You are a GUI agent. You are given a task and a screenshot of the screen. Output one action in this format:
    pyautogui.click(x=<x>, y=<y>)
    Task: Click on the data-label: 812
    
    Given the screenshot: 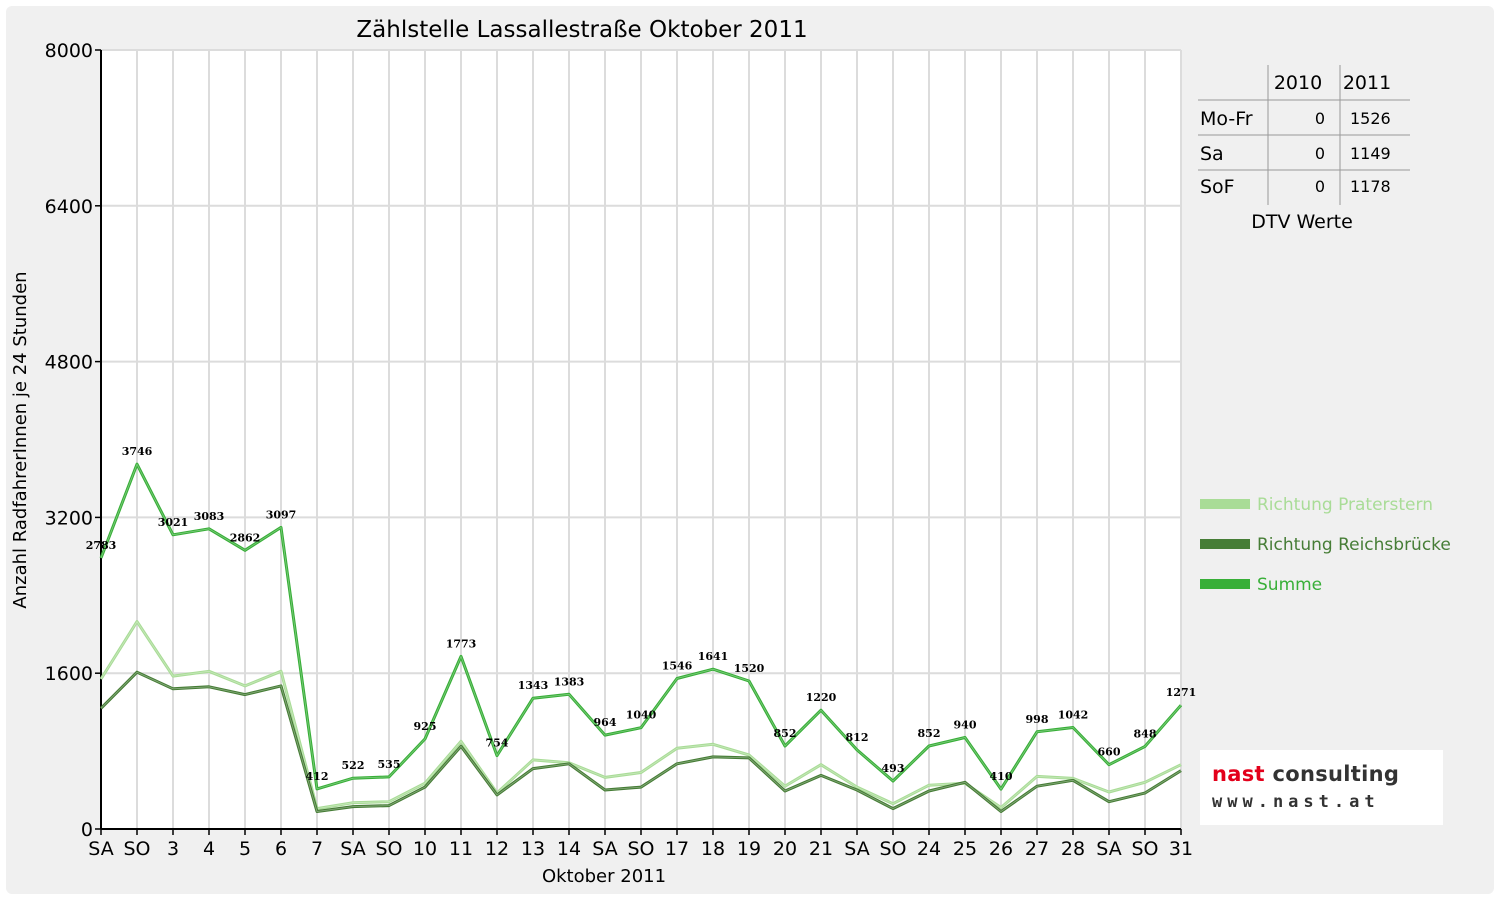 What is the action you would take?
    pyautogui.click(x=857, y=737)
    